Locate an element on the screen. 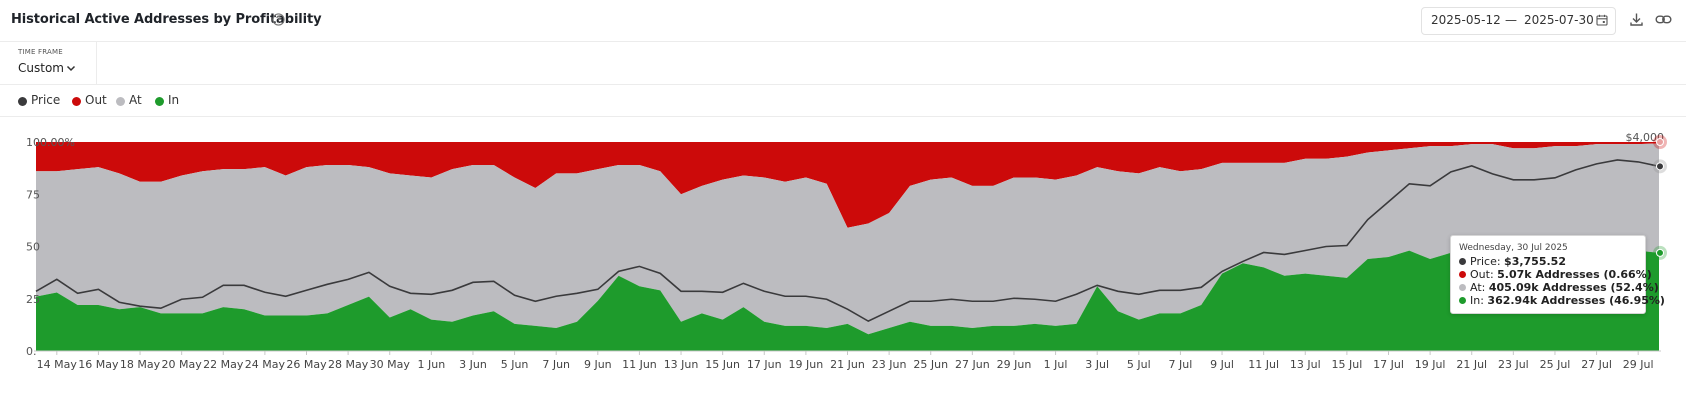 The image size is (1686, 405). x-tick-label: 19 Jun is located at coordinates (806, 364).